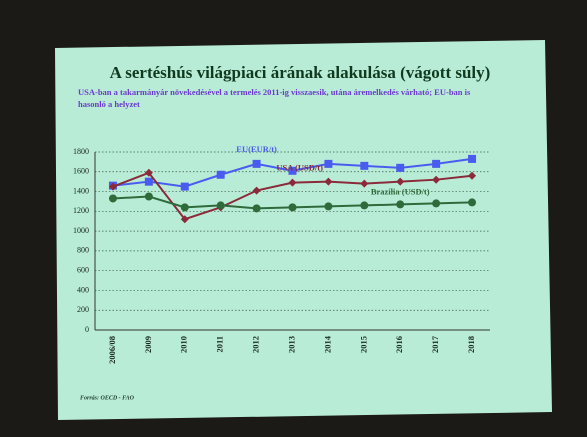 The image size is (587, 437). Describe the element at coordinates (81, 151) in the screenshot. I see `y-tick-label: 1800` at that location.